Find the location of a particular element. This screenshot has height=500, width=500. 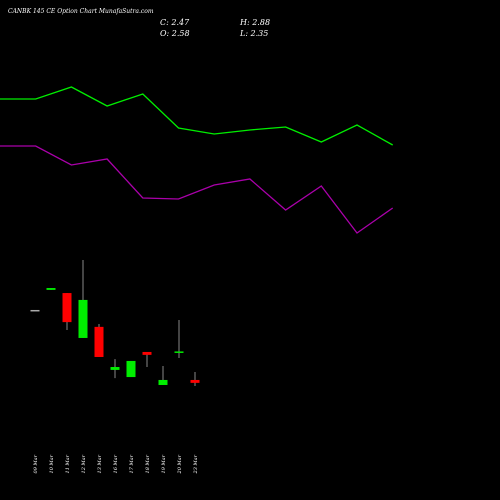

x-tick-label: 17 Mar is located at coordinates (132, 463).